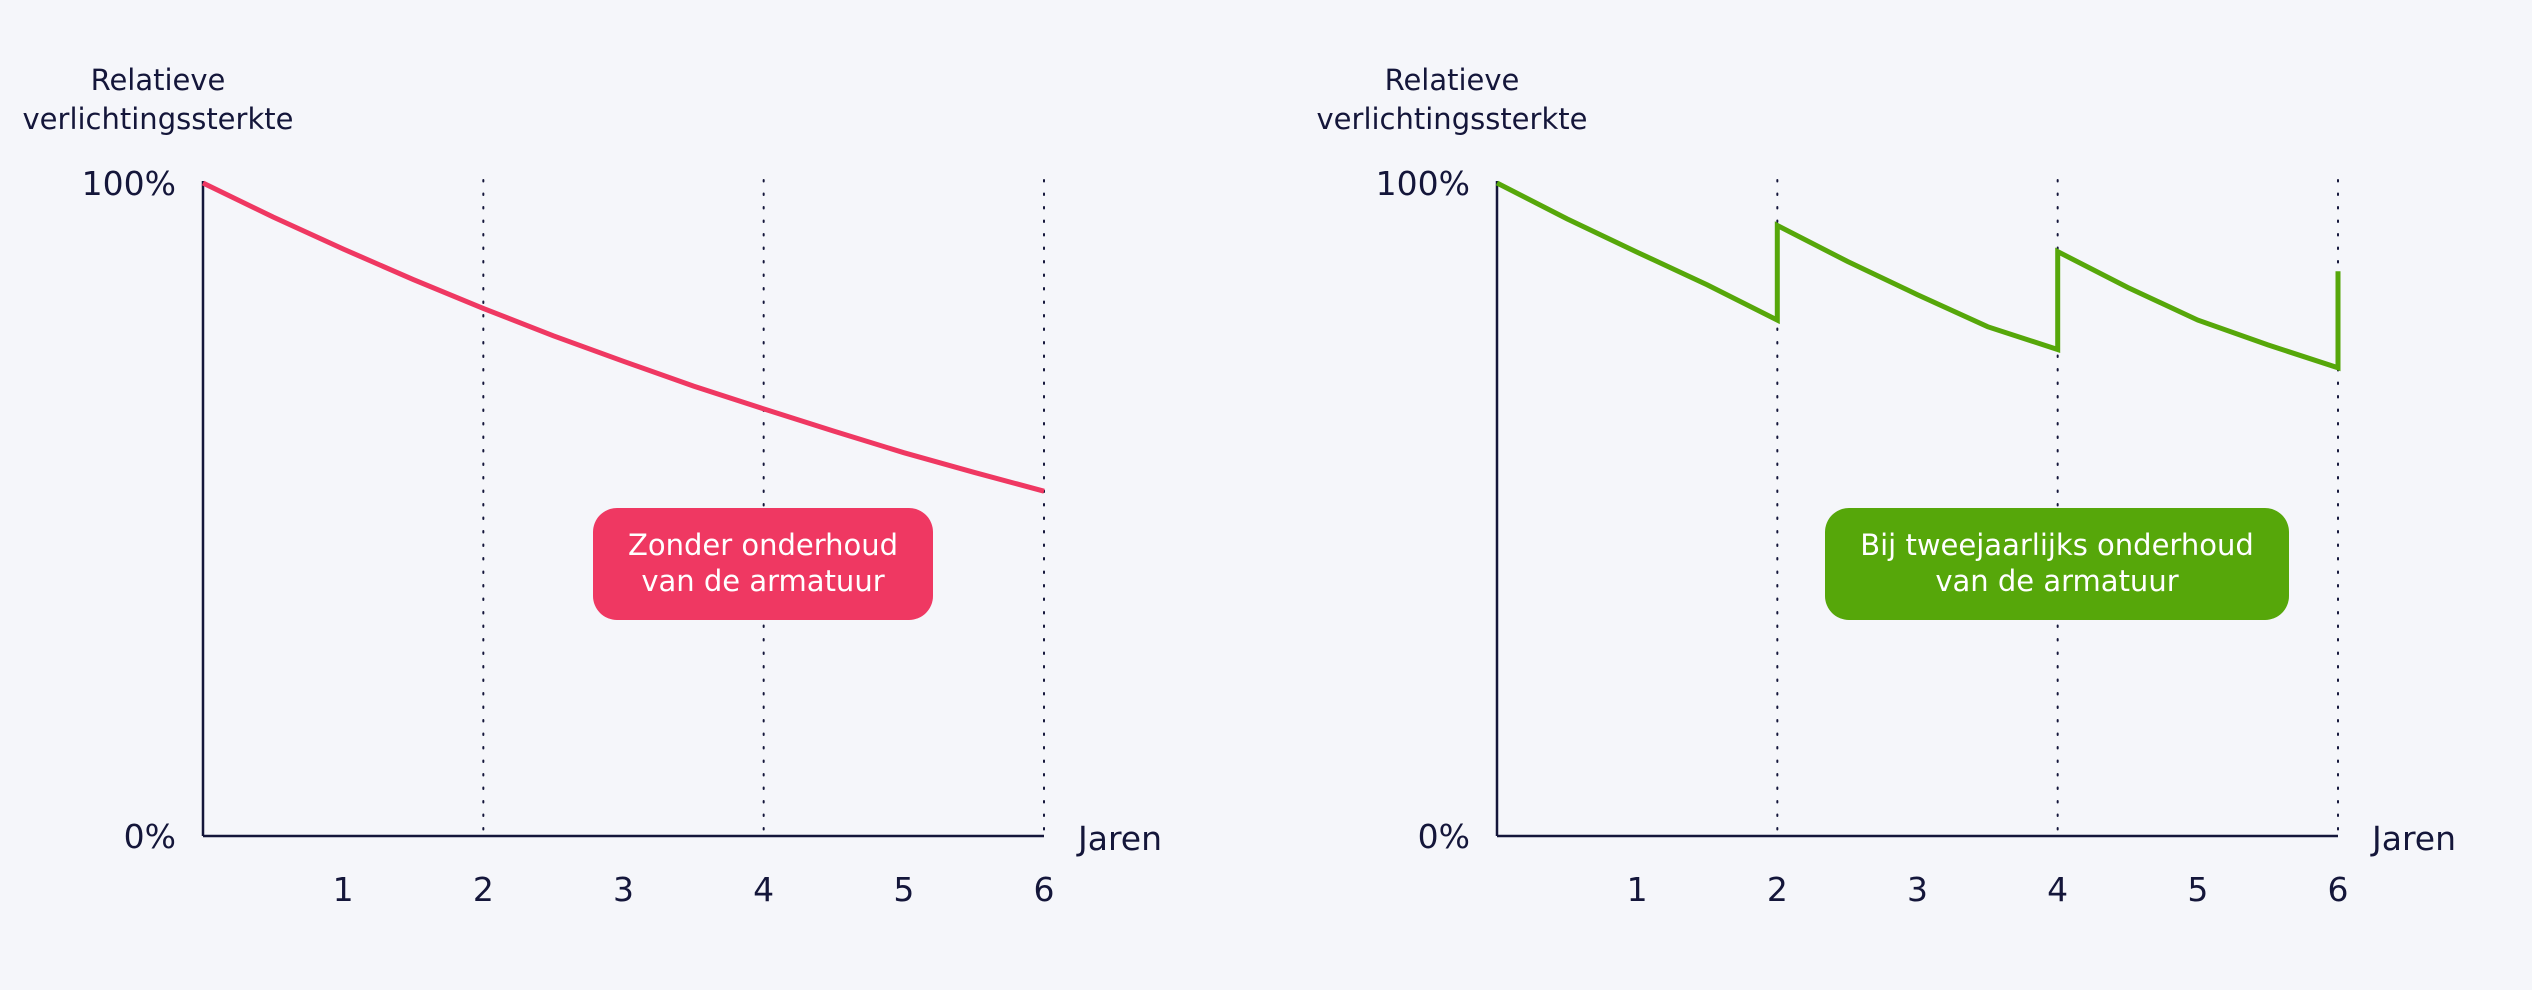 This screenshot has width=2532, height=990. What do you see at coordinates (2057, 545) in the screenshot?
I see `callout-line-1: Bij tweejaarlijks onderhoud` at bounding box center [2057, 545].